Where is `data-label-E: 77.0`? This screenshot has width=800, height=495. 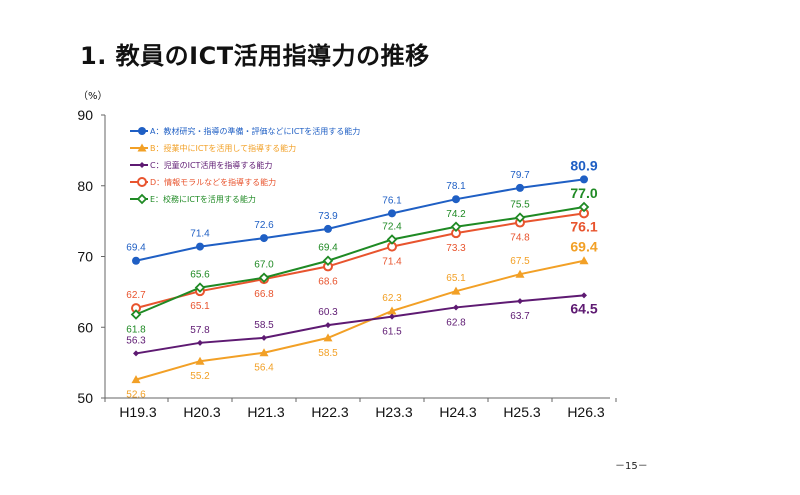
data-label-E: 77.0 is located at coordinates (583, 193).